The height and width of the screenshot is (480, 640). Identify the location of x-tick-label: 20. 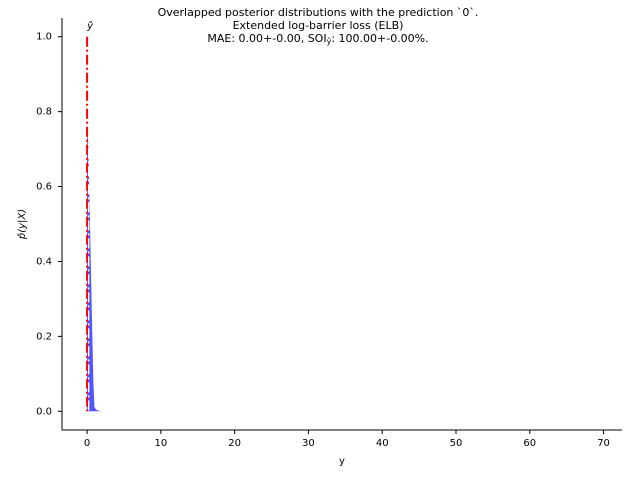
(234, 443).